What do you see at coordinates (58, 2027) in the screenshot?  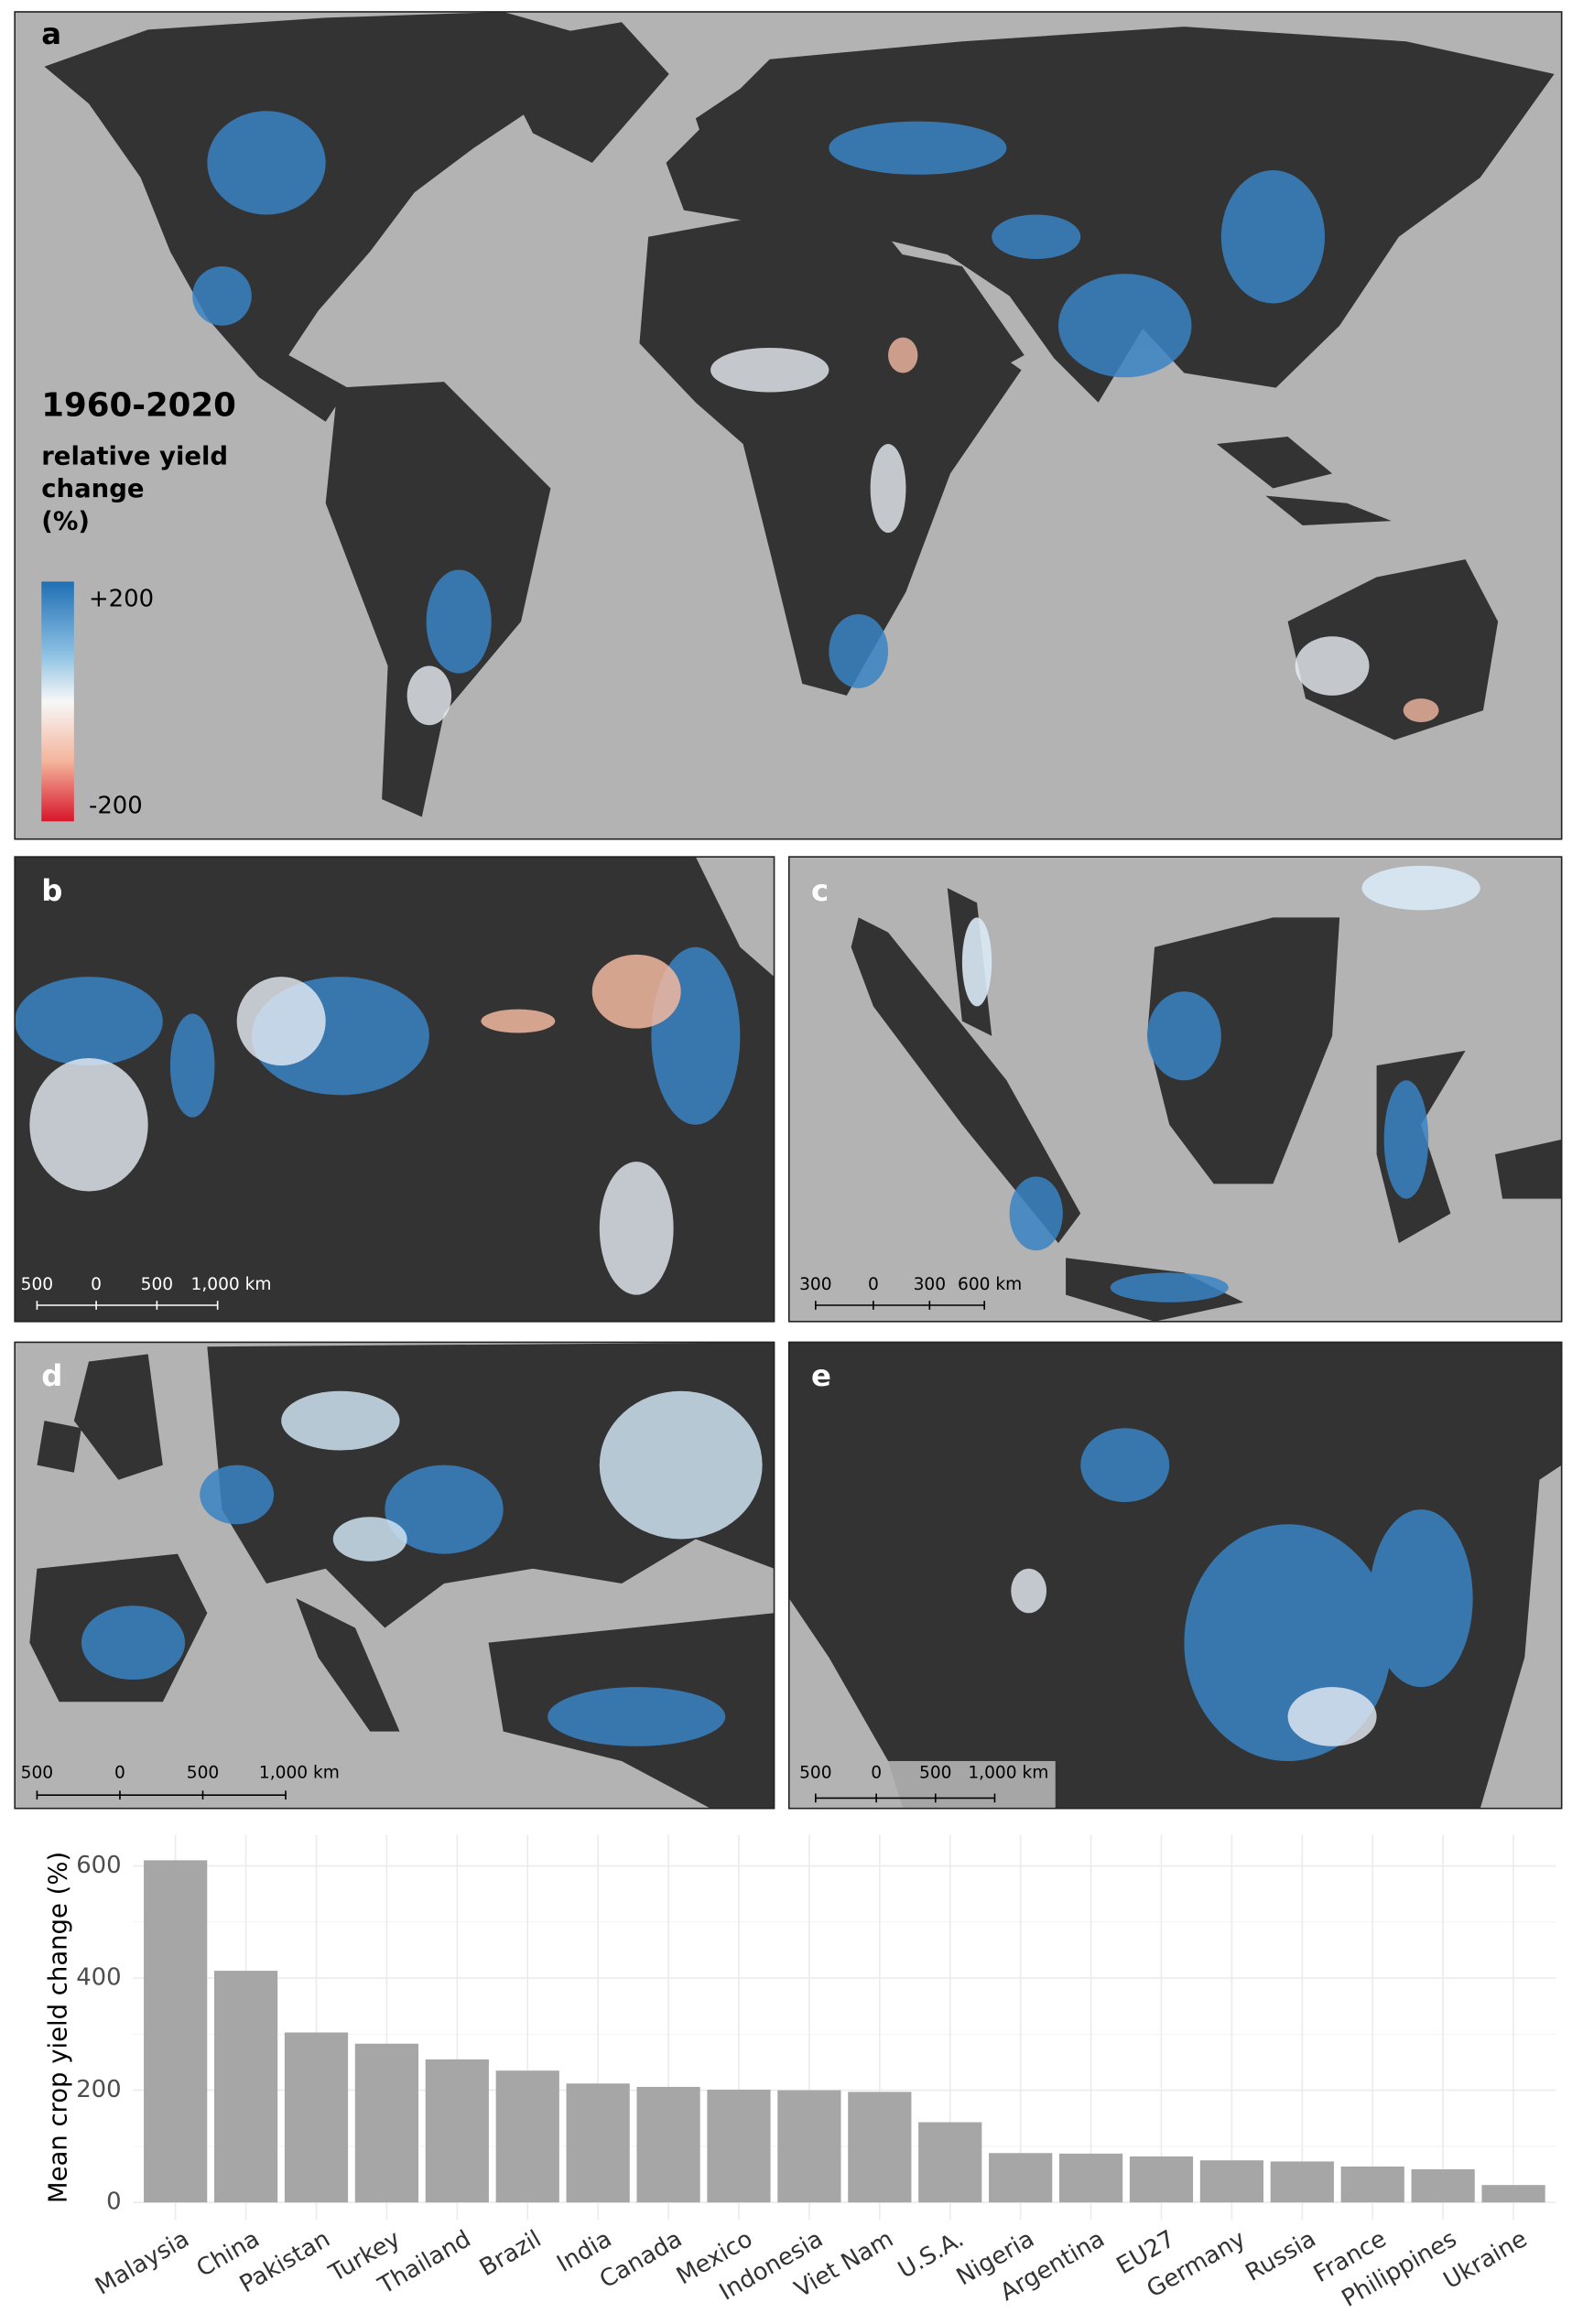 I see `y-axis-title: Mean crop yield change (%)` at bounding box center [58, 2027].